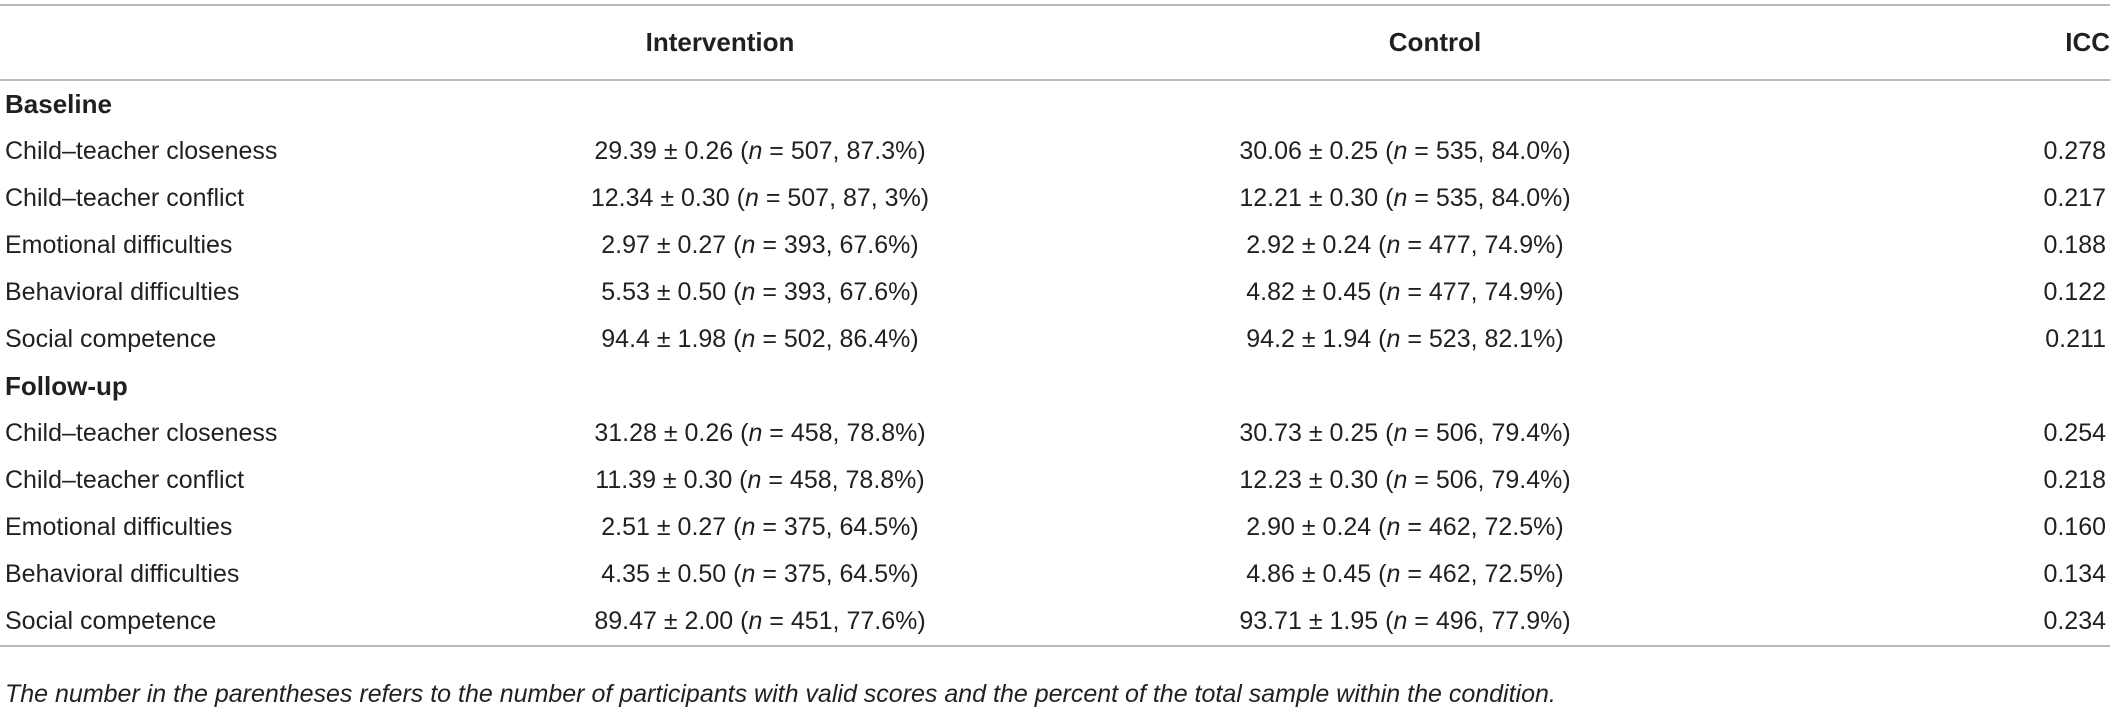 This screenshot has width=2117, height=717. What do you see at coordinates (58, 104) in the screenshot?
I see `section-title: Baseline` at bounding box center [58, 104].